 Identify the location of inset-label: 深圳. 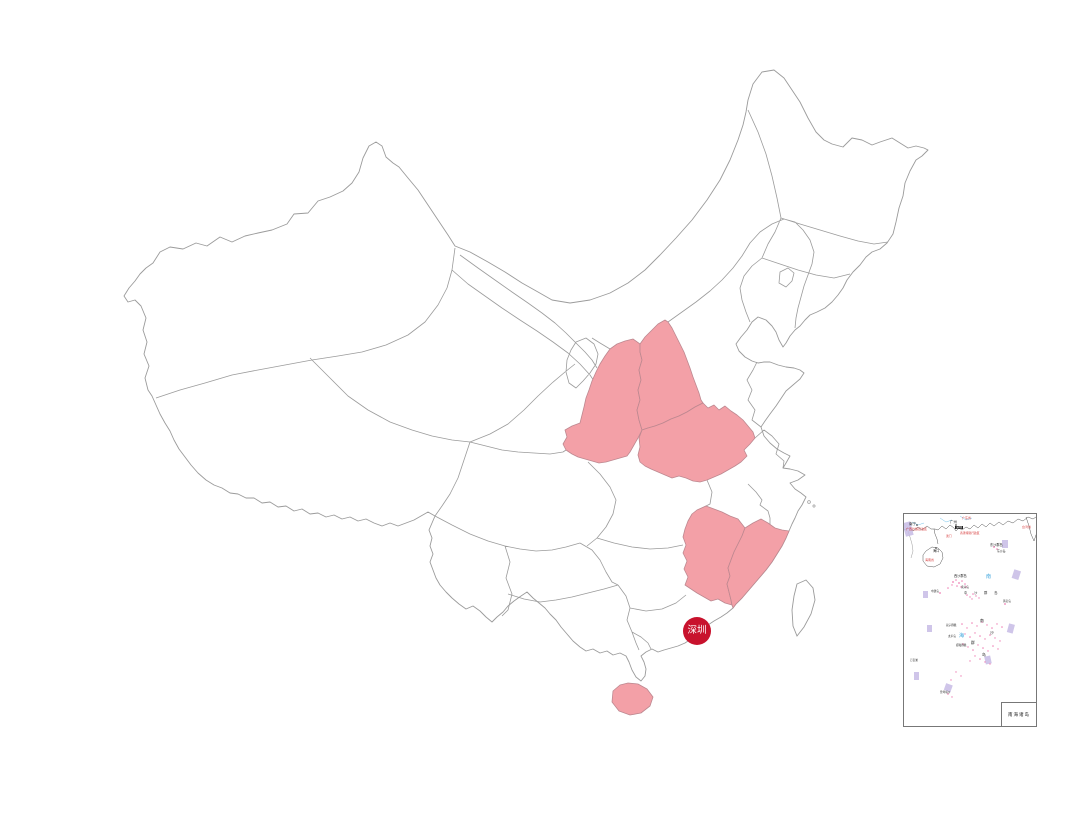
(959, 527).